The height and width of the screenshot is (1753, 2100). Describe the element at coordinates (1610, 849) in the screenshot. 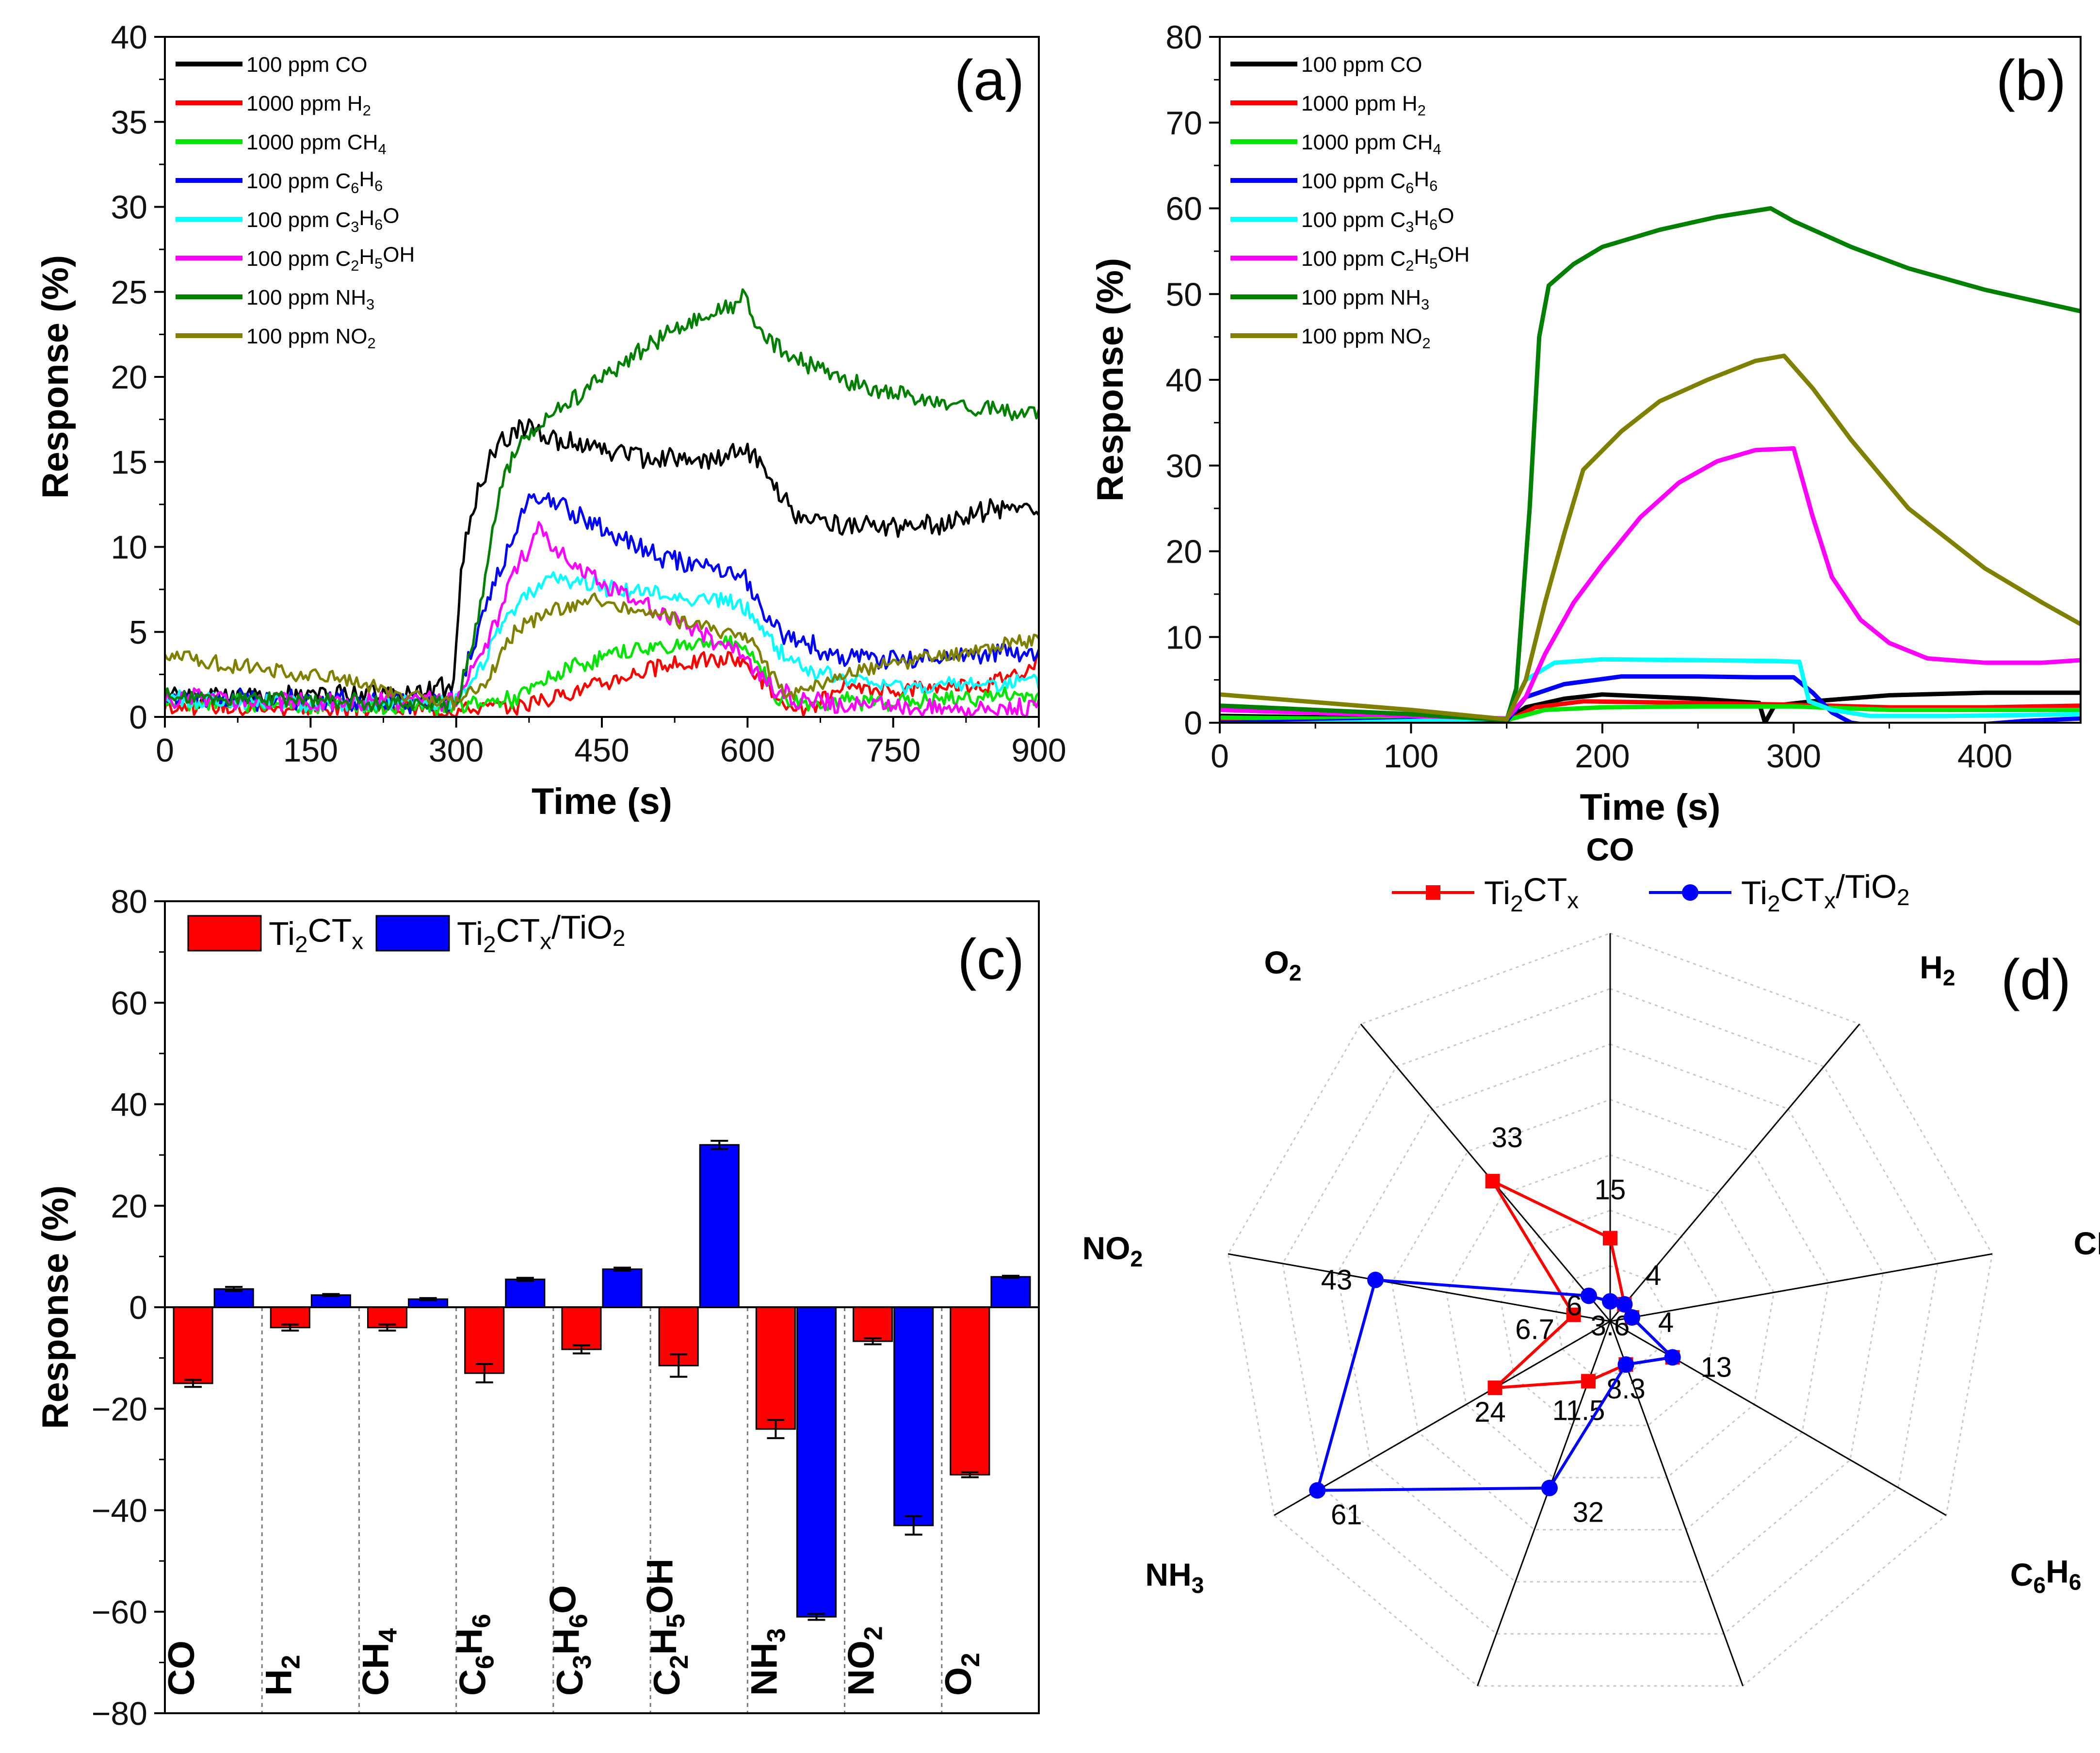

I see `radar-axis-label-co: CO` at that location.